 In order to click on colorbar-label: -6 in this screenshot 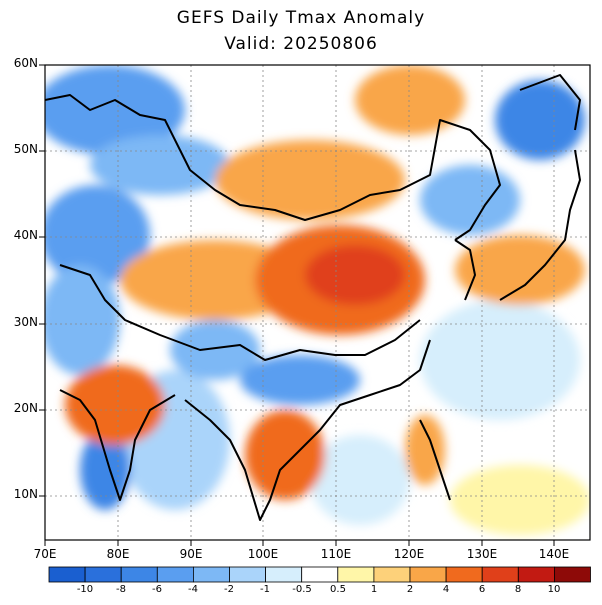, I will do `click(157, 589)`.